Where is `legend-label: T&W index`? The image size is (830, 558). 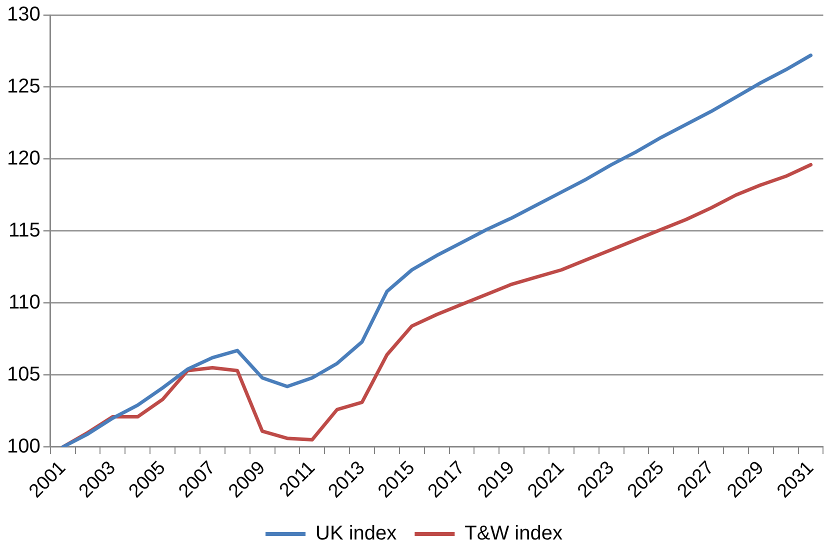 legend-label: T&W index is located at coordinates (513, 533).